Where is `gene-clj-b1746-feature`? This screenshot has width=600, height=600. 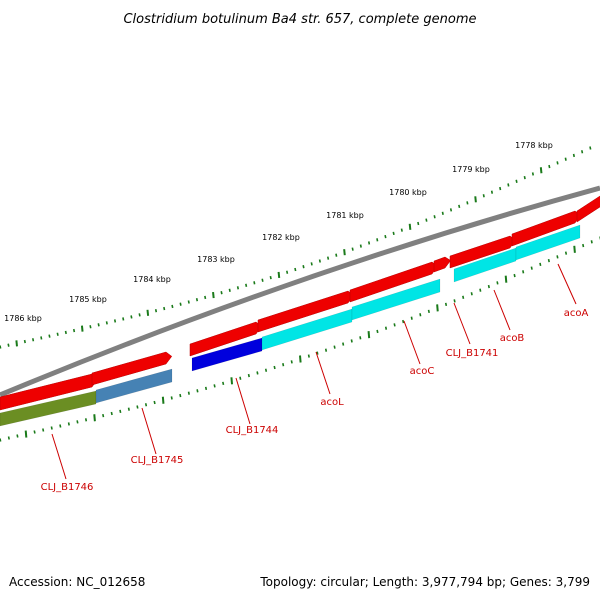
gene-clj-b1746-feature is located at coordinates (48, 408).